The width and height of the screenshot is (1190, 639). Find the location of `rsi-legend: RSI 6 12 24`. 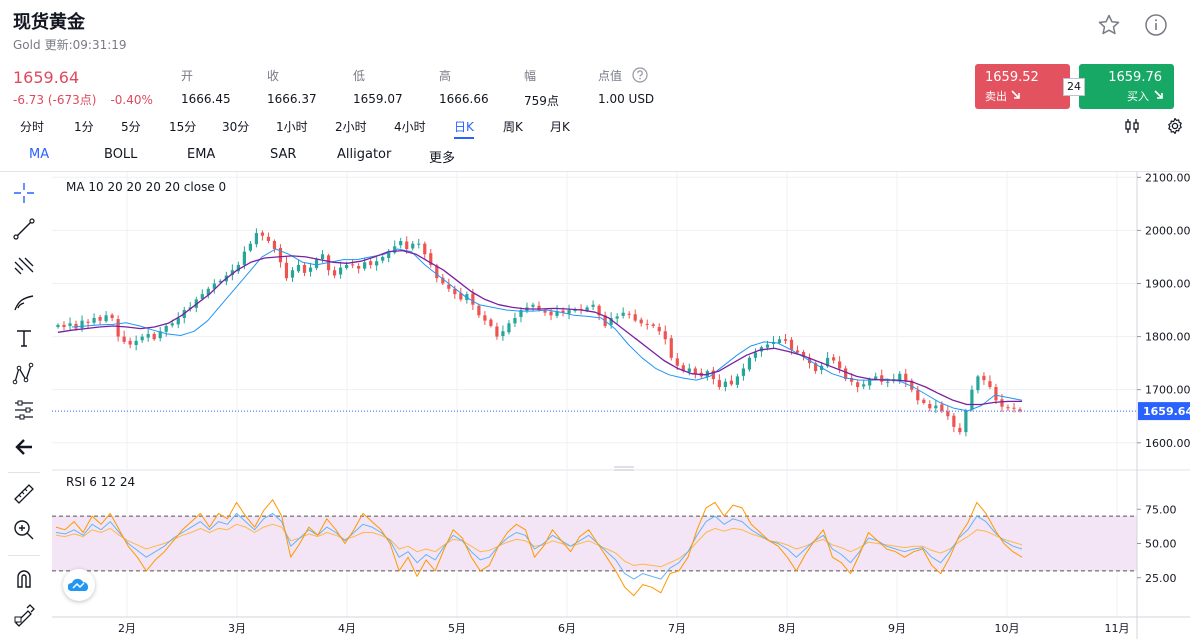

rsi-legend: RSI 6 12 24 is located at coordinates (101, 482).